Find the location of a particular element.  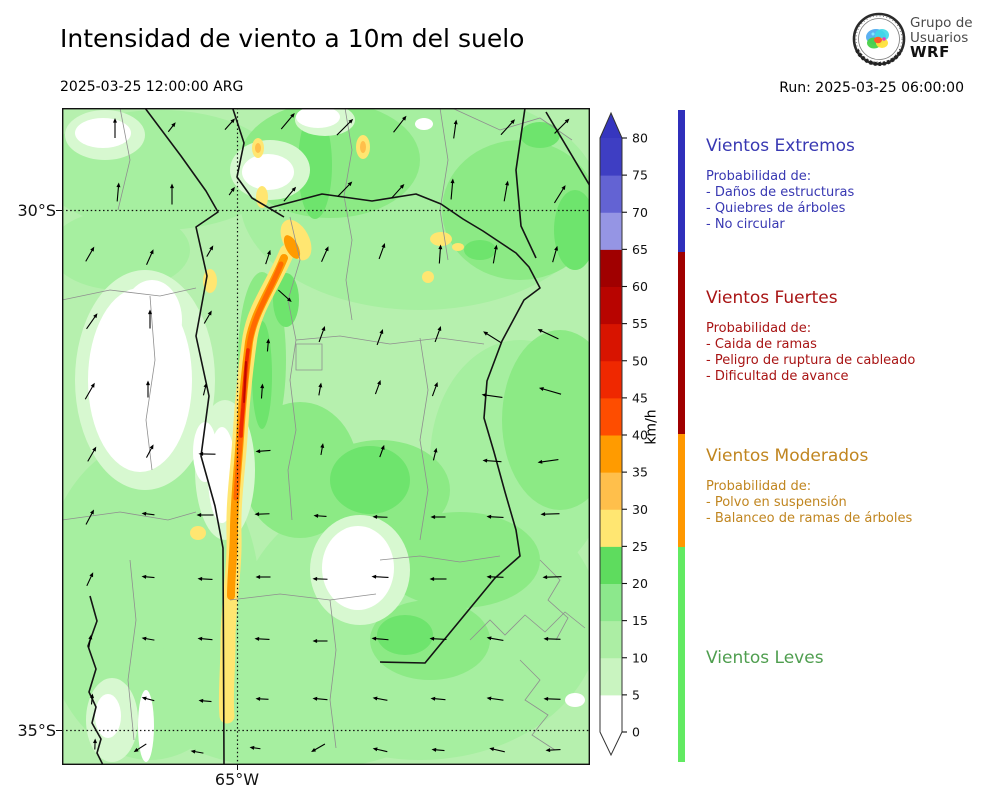

legend-item: - Peligro de ruptura de cableado is located at coordinates (811, 360).